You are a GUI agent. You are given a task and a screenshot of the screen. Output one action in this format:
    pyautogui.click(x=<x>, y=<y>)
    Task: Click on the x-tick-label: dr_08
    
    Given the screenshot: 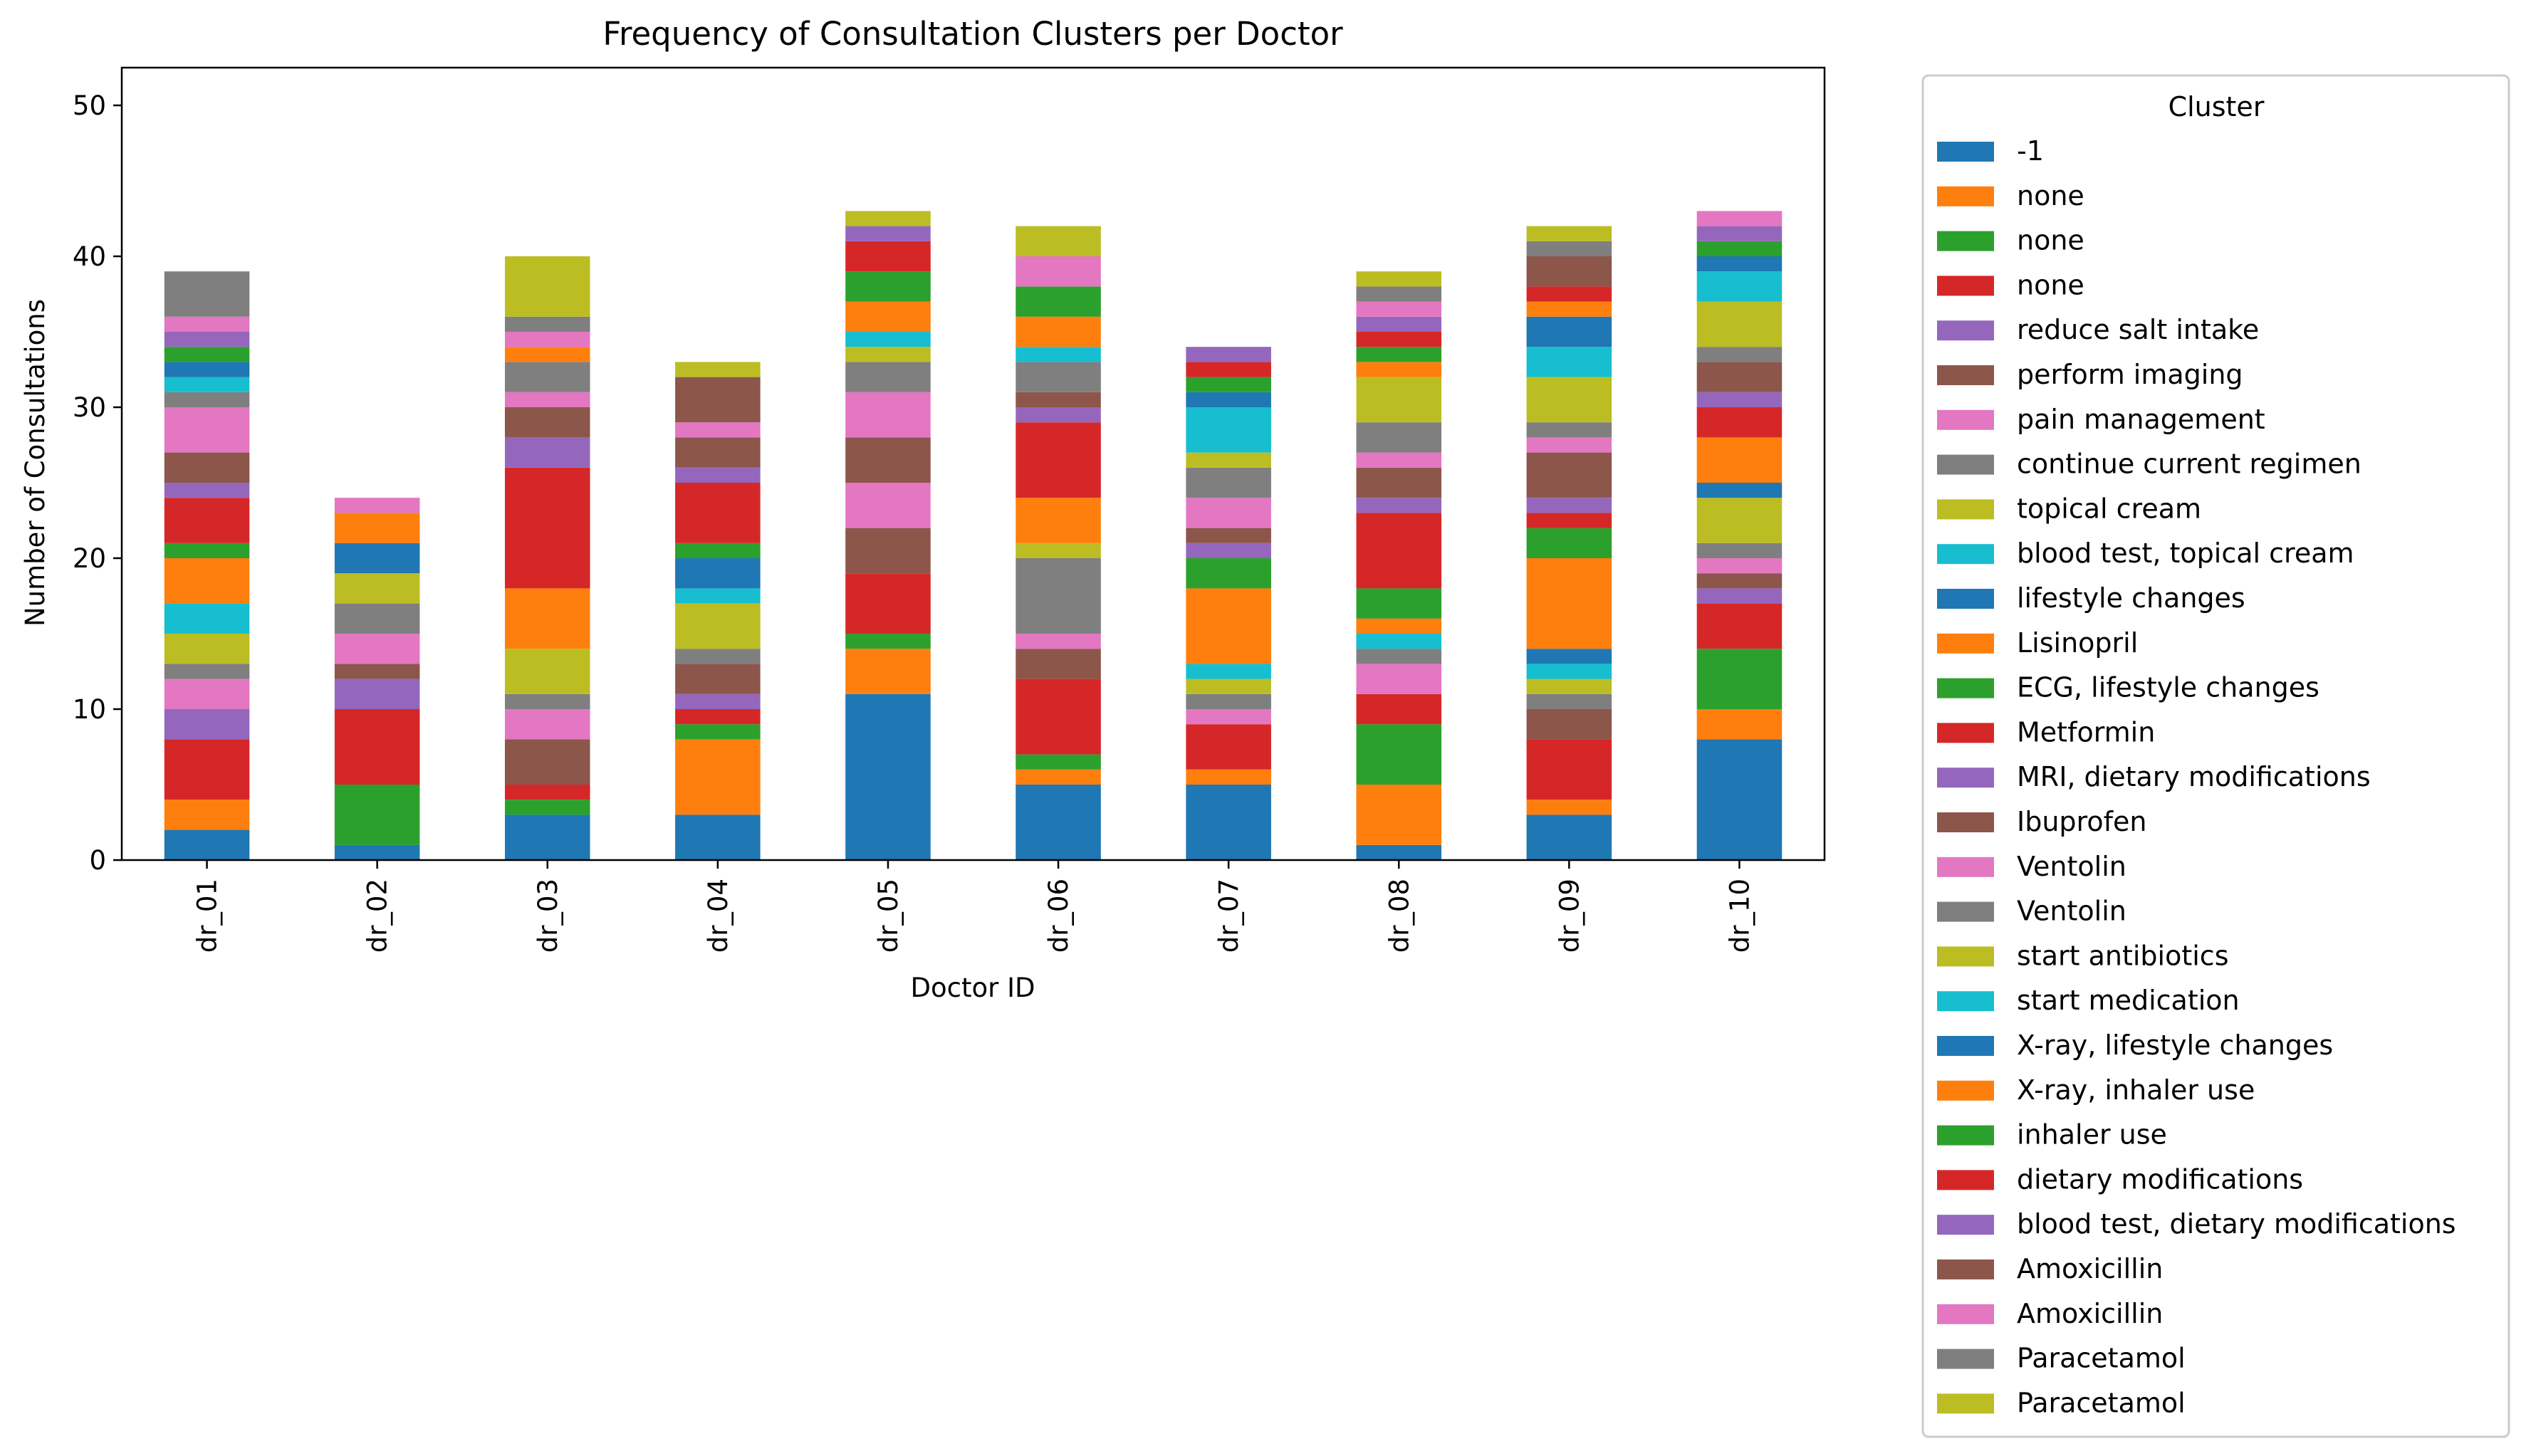 What is the action you would take?
    pyautogui.click(x=1399, y=916)
    